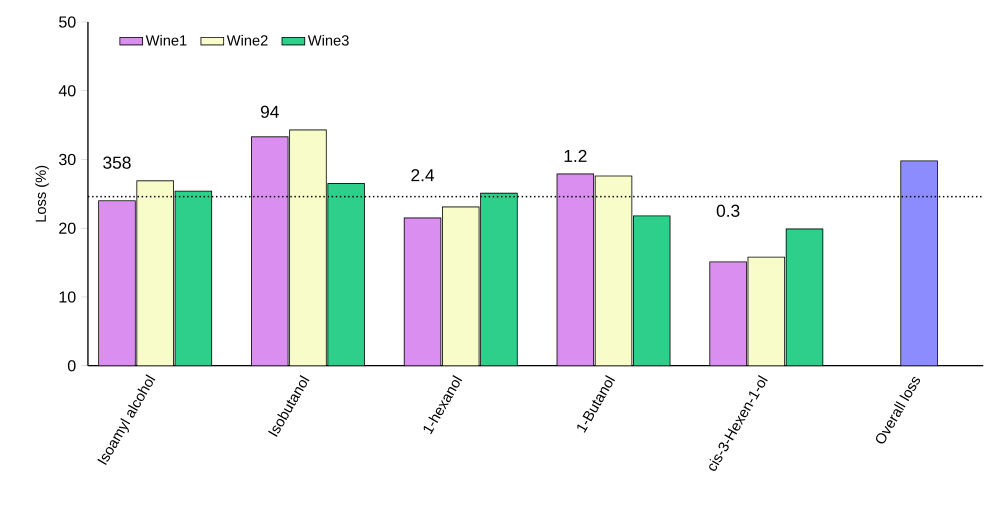 This screenshot has width=984, height=514. What do you see at coordinates (117, 162) in the screenshot?
I see `annotation: 358` at bounding box center [117, 162].